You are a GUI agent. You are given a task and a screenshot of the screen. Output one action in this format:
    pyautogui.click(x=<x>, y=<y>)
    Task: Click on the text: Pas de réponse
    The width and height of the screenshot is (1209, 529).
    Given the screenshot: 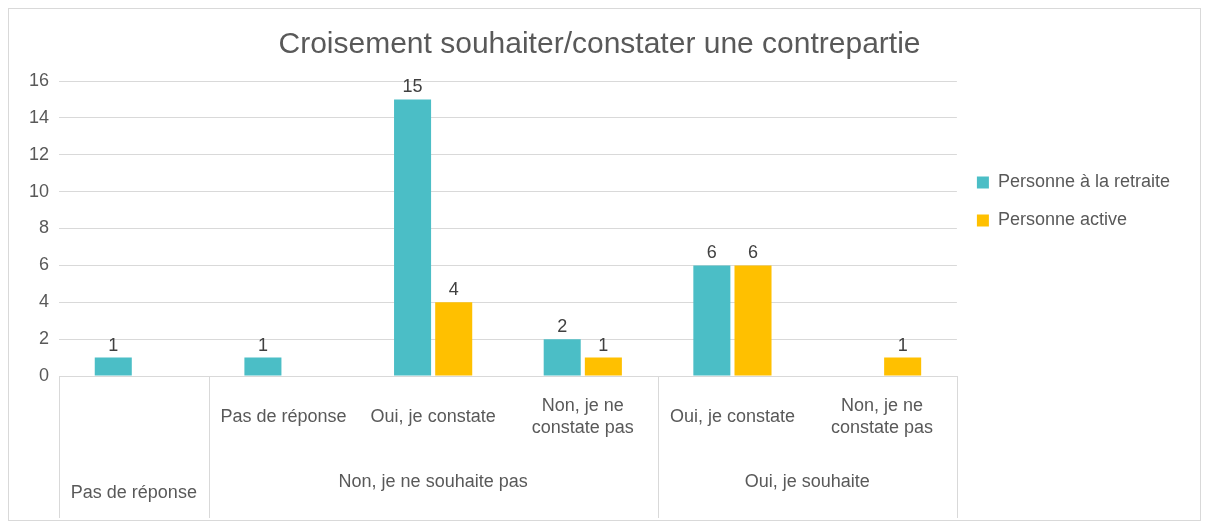 What is the action you would take?
    pyautogui.click(x=133, y=491)
    